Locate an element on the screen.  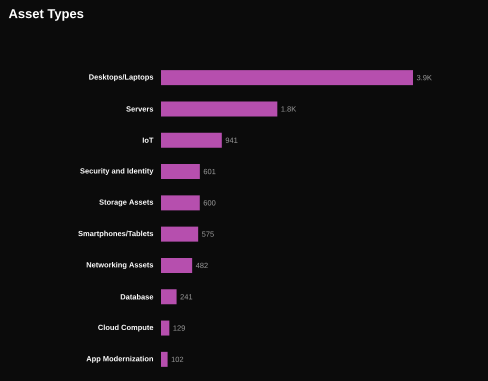
text: Asset Types is located at coordinates (46, 15).